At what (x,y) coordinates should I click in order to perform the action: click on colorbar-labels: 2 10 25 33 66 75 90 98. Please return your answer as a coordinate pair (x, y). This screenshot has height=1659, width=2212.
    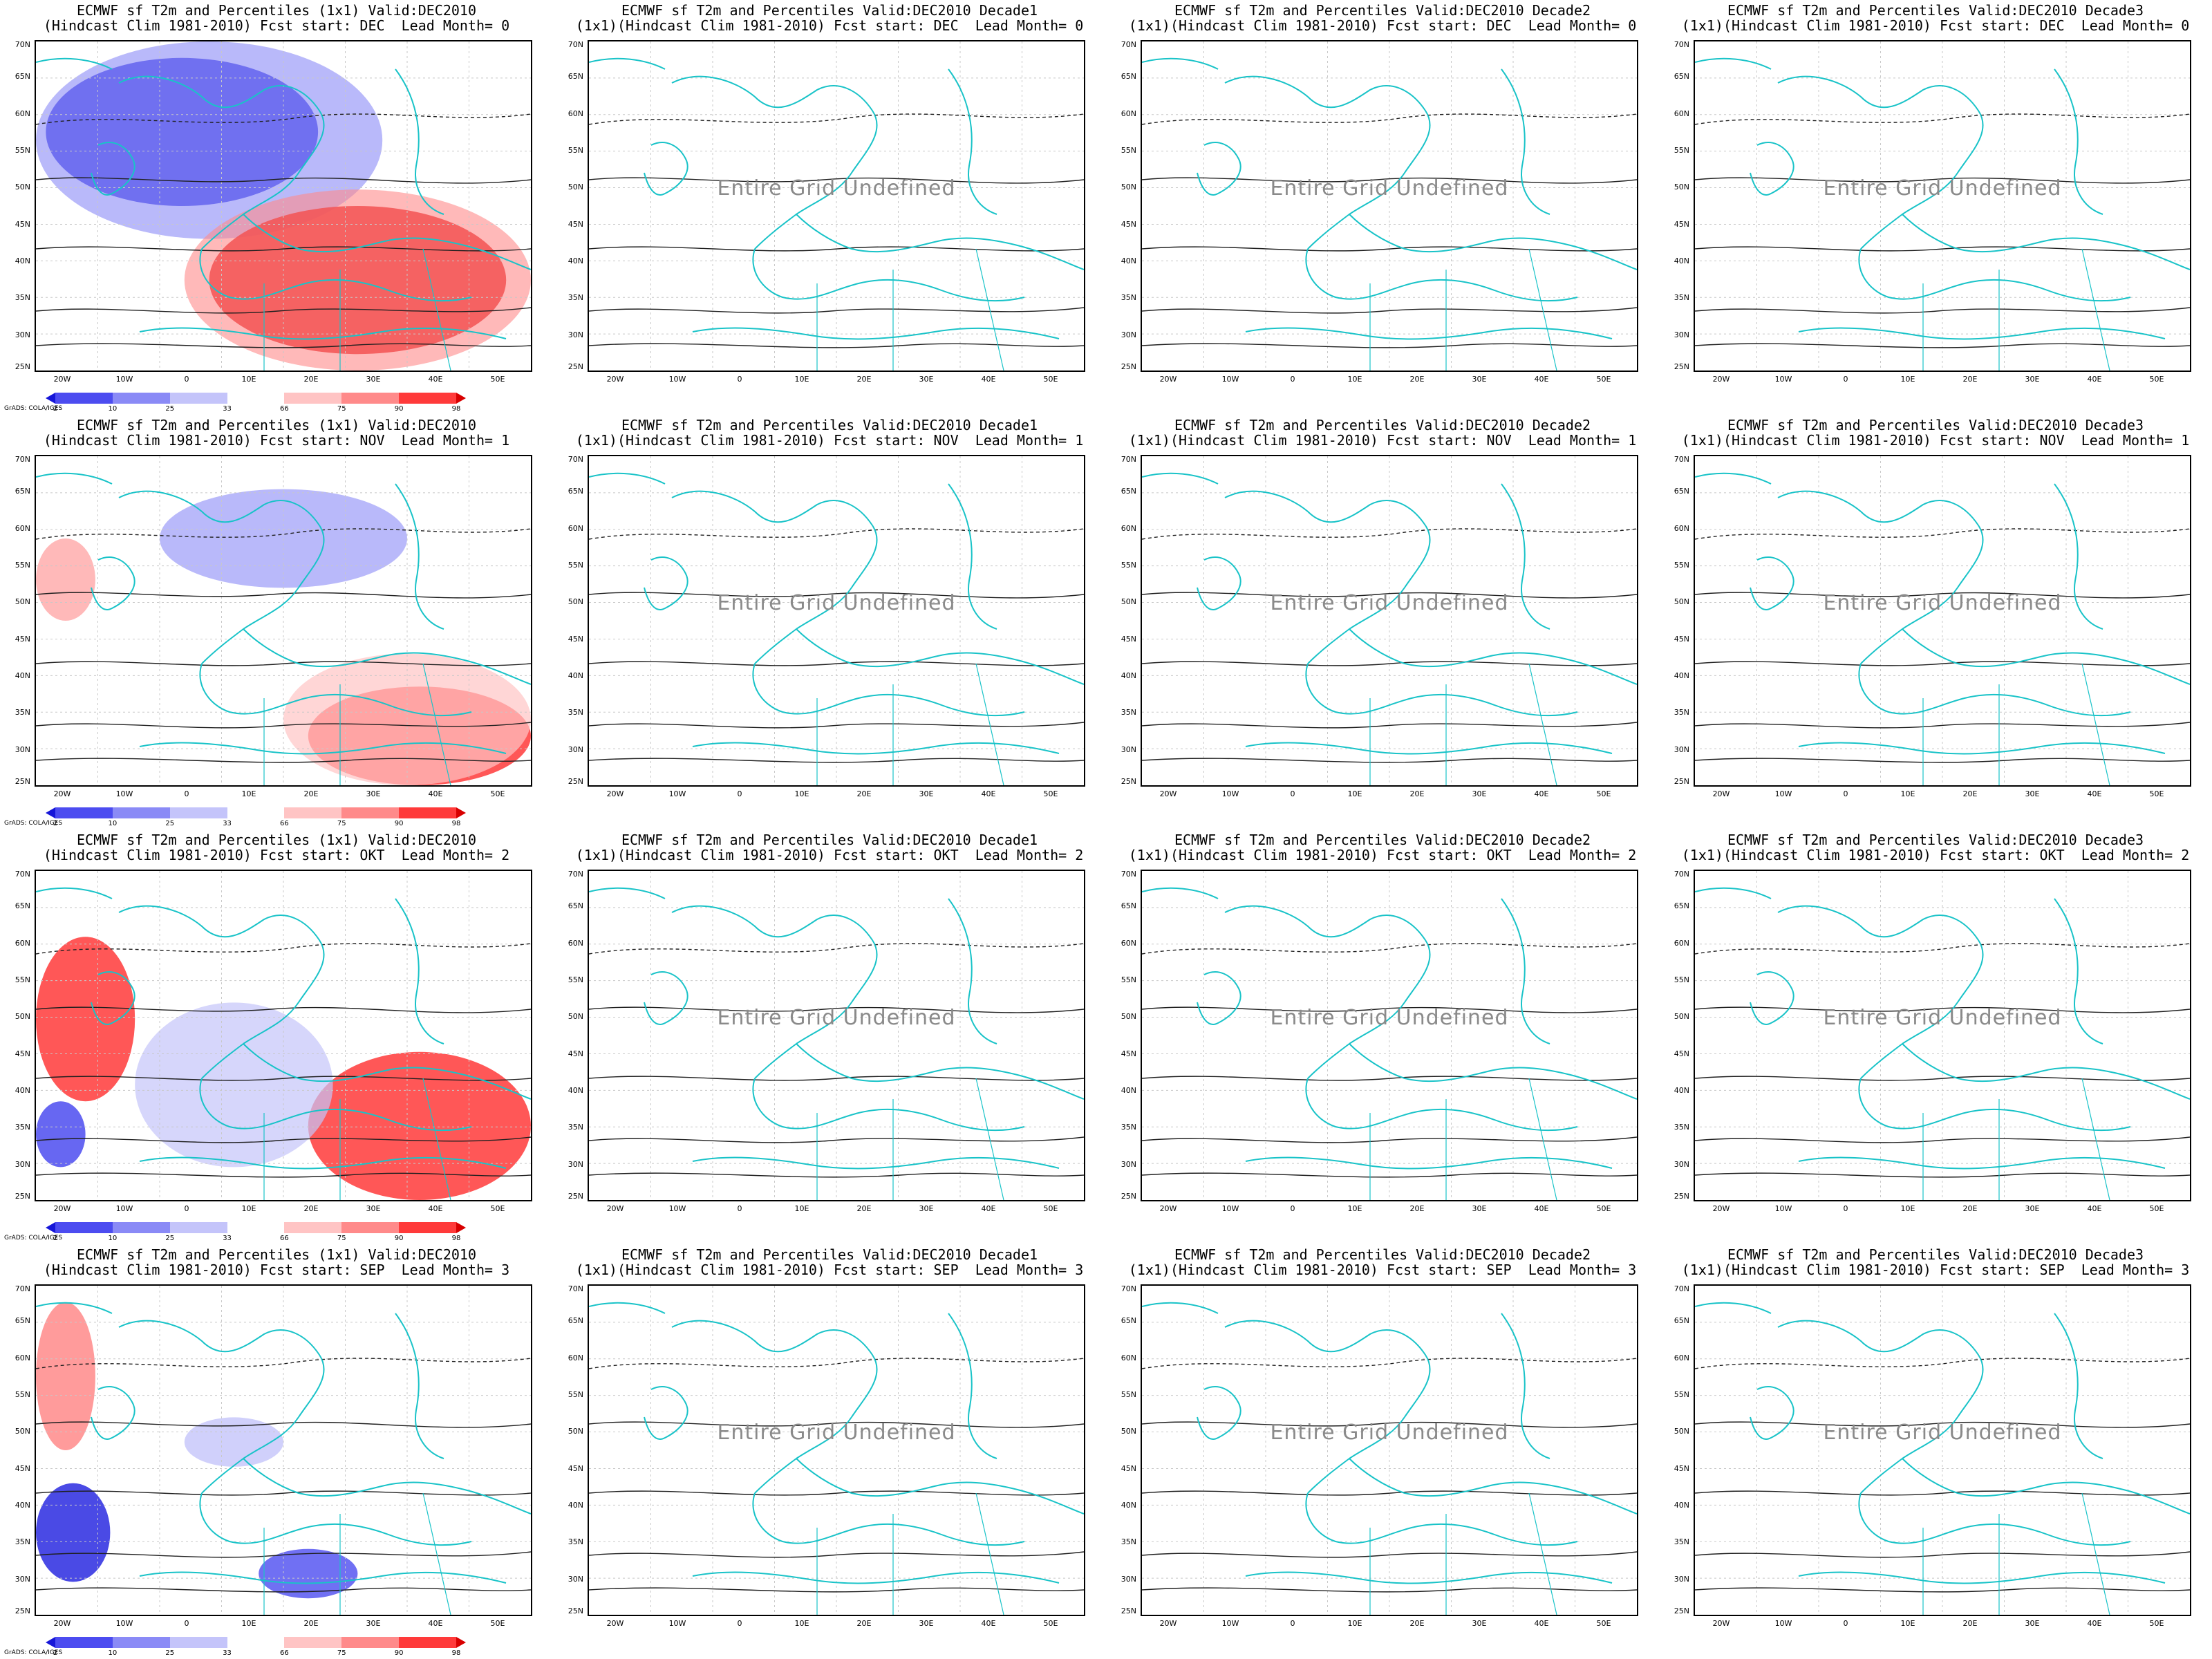
    Looking at the image, I should click on (257, 410).